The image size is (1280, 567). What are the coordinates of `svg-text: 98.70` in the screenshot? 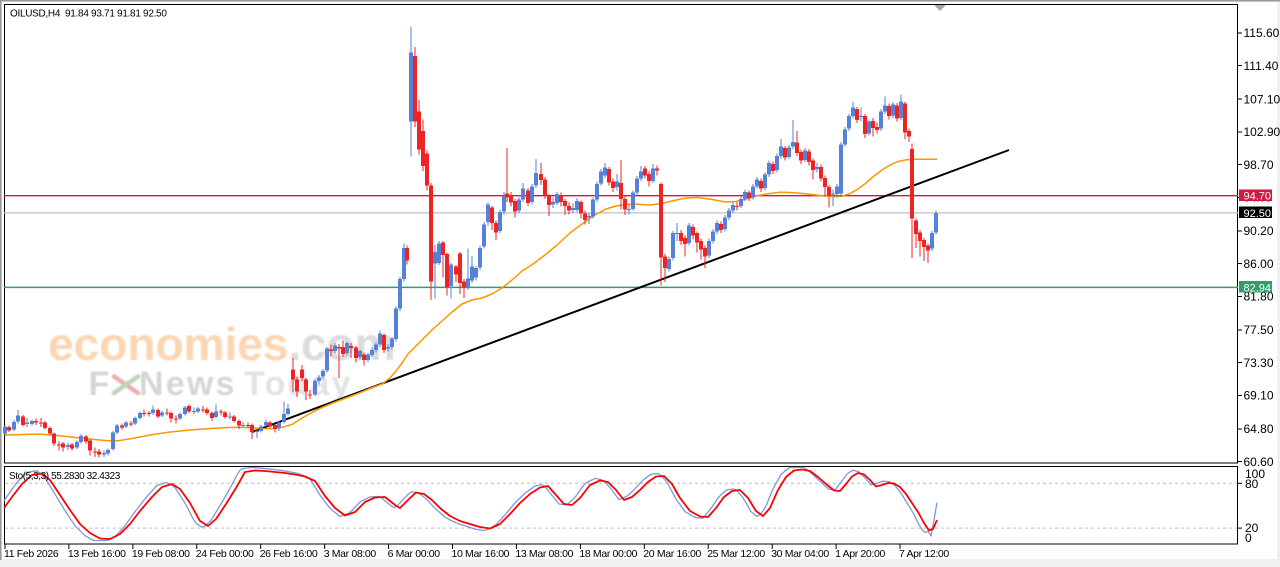 It's located at (1259, 165).